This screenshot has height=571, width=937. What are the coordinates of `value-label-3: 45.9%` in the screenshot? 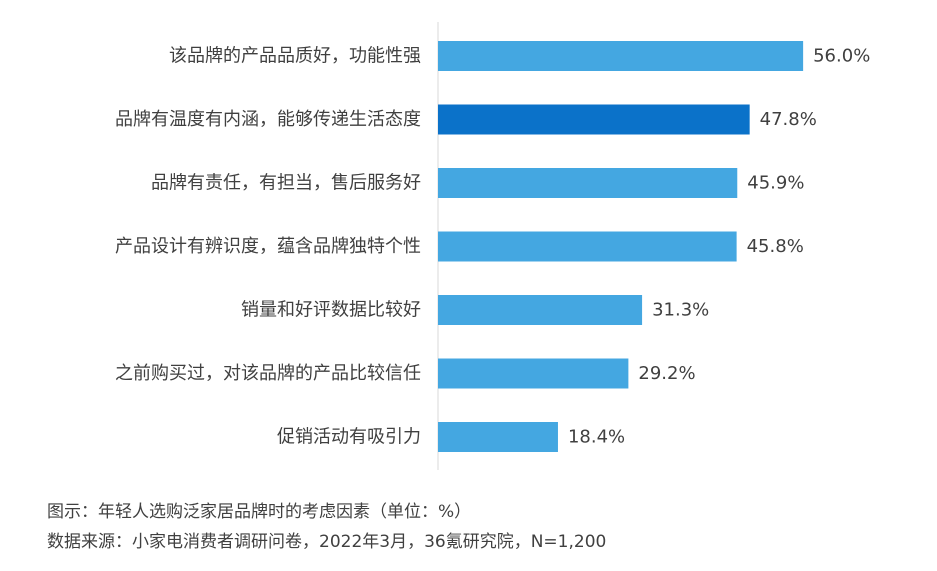 It's located at (775, 183).